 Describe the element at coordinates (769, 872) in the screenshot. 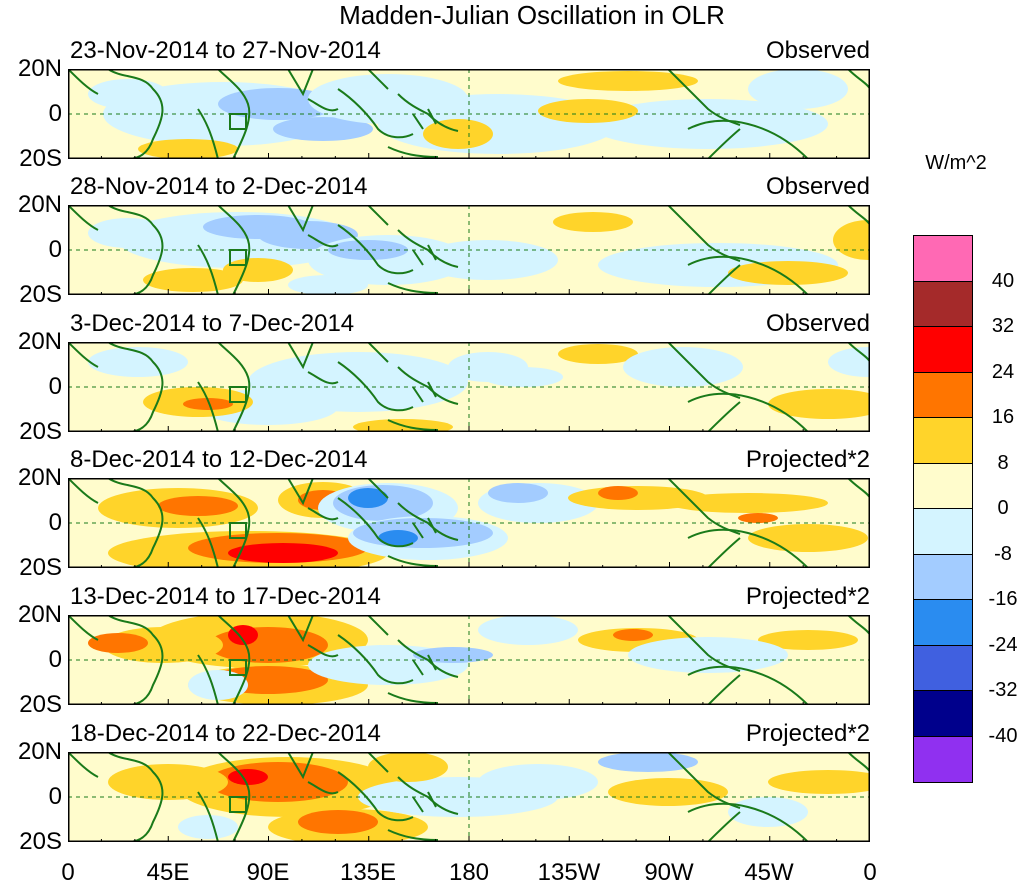

I see `longitude-label: 45W` at that location.